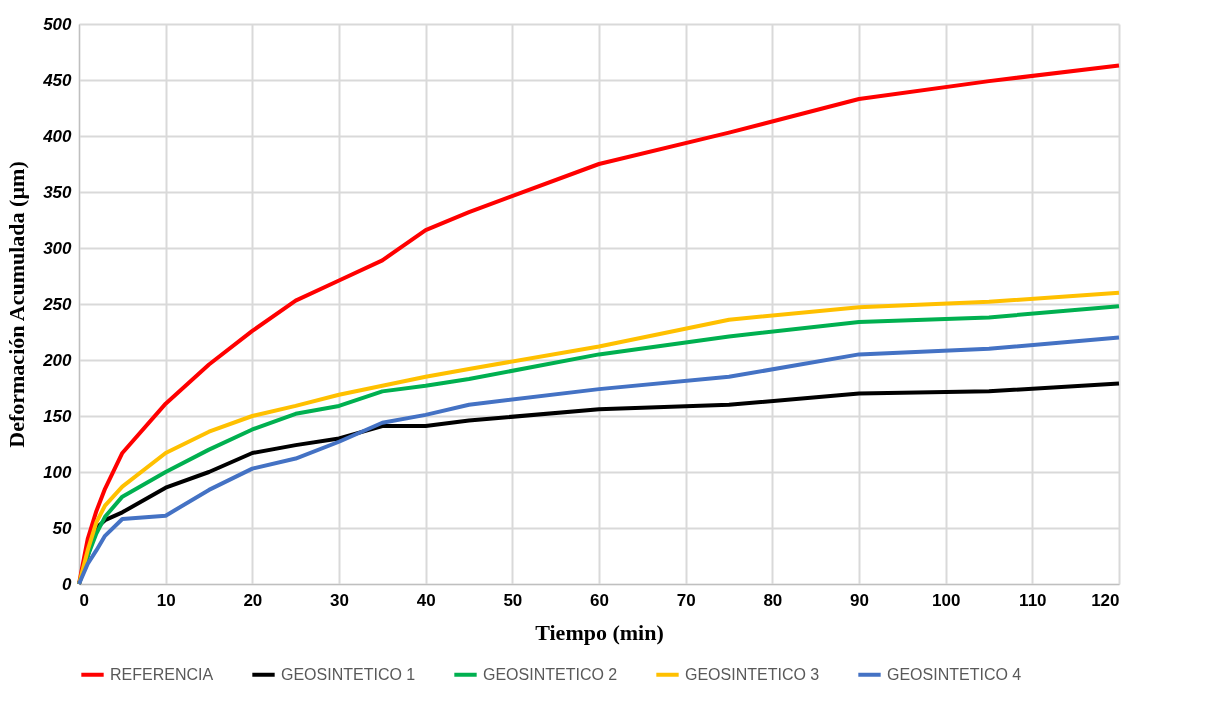  Describe the element at coordinates (58, 192) in the screenshot. I see `y-tick-label: 350` at that location.